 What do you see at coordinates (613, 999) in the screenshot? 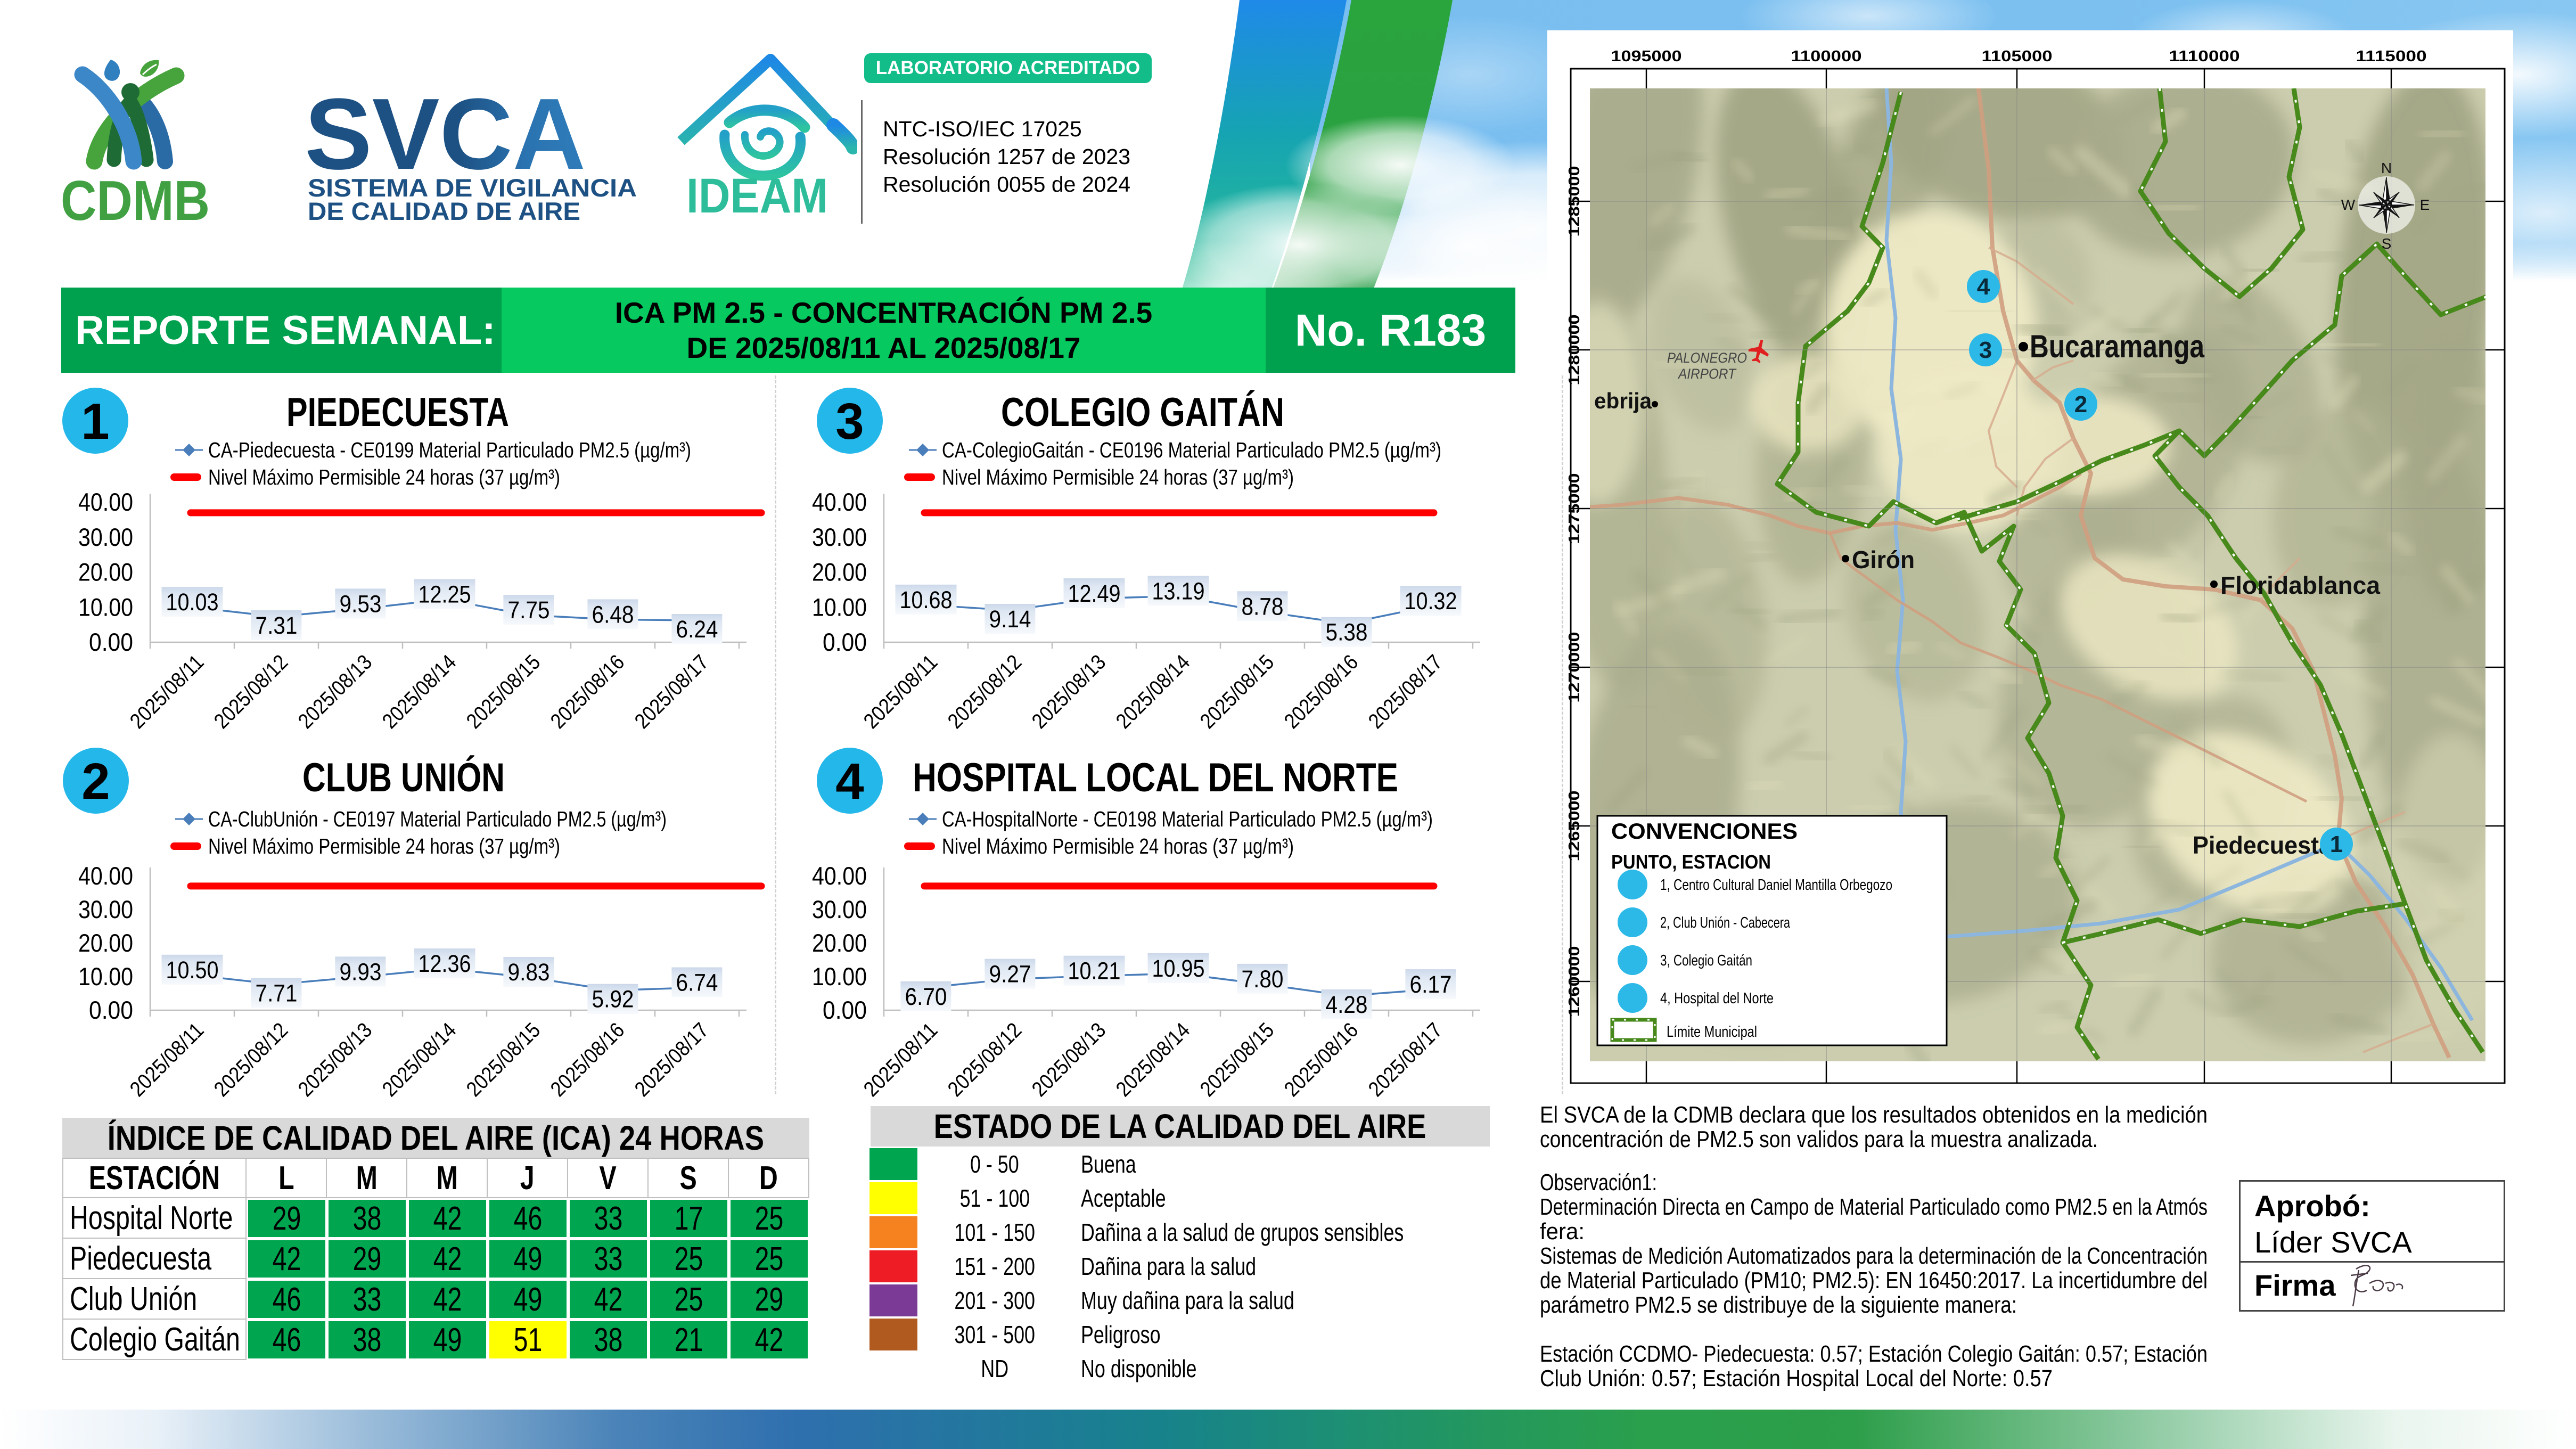
I see `svg-text: 5.92` at bounding box center [613, 999].